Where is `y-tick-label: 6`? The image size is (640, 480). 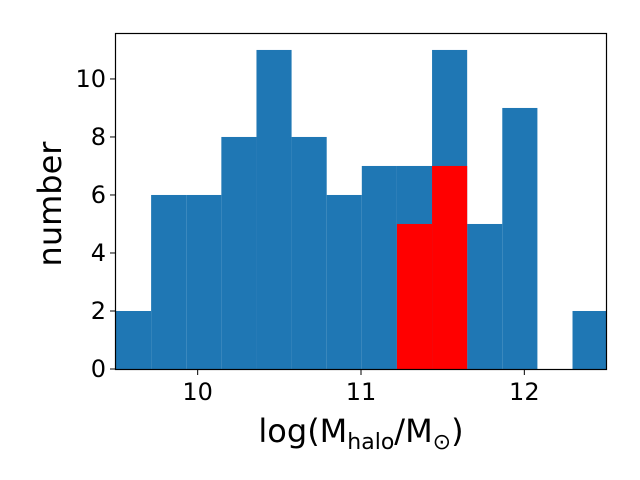
y-tick-label: 6 is located at coordinates (98, 195).